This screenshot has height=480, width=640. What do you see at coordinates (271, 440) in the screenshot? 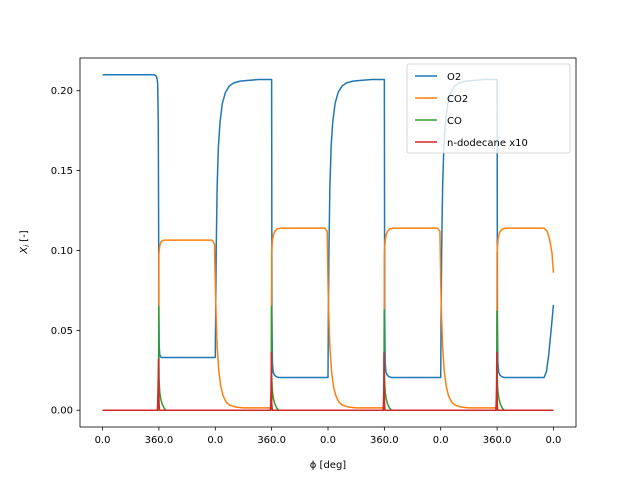
I see `x-tick-label-3: 360.0` at bounding box center [271, 440].